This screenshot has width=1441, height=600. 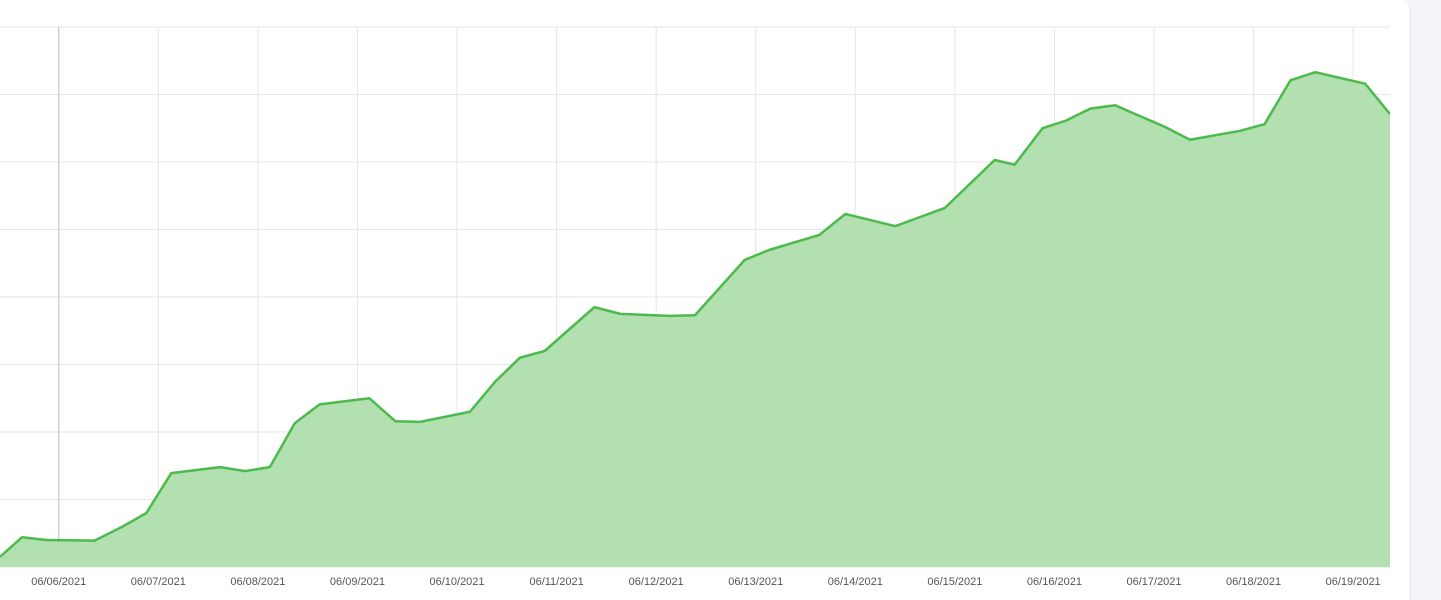 What do you see at coordinates (855, 582) in the screenshot?
I see `x-tick-label: 06/14/2021` at bounding box center [855, 582].